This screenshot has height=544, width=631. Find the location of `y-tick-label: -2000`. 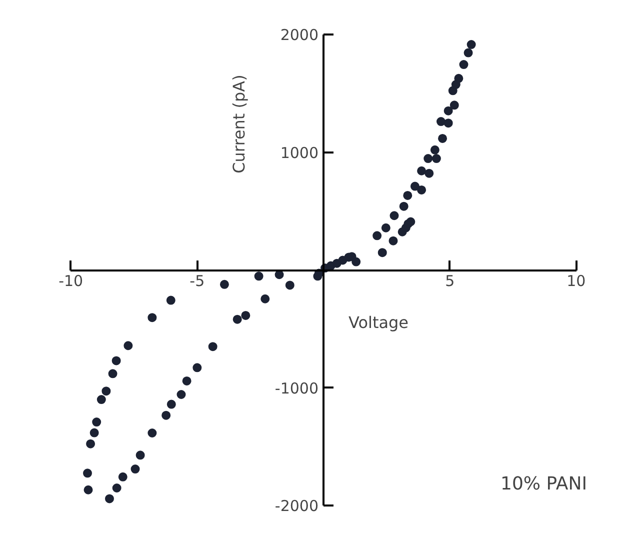

y-tick-label: -2000 is located at coordinates (296, 506).